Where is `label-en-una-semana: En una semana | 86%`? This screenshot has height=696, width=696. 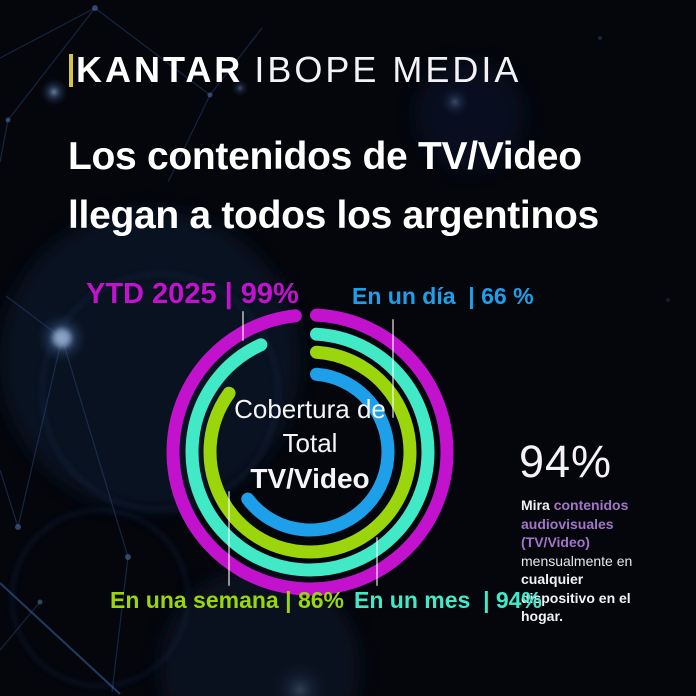 label-en-una-semana: En una semana | 86% is located at coordinates (227, 600).